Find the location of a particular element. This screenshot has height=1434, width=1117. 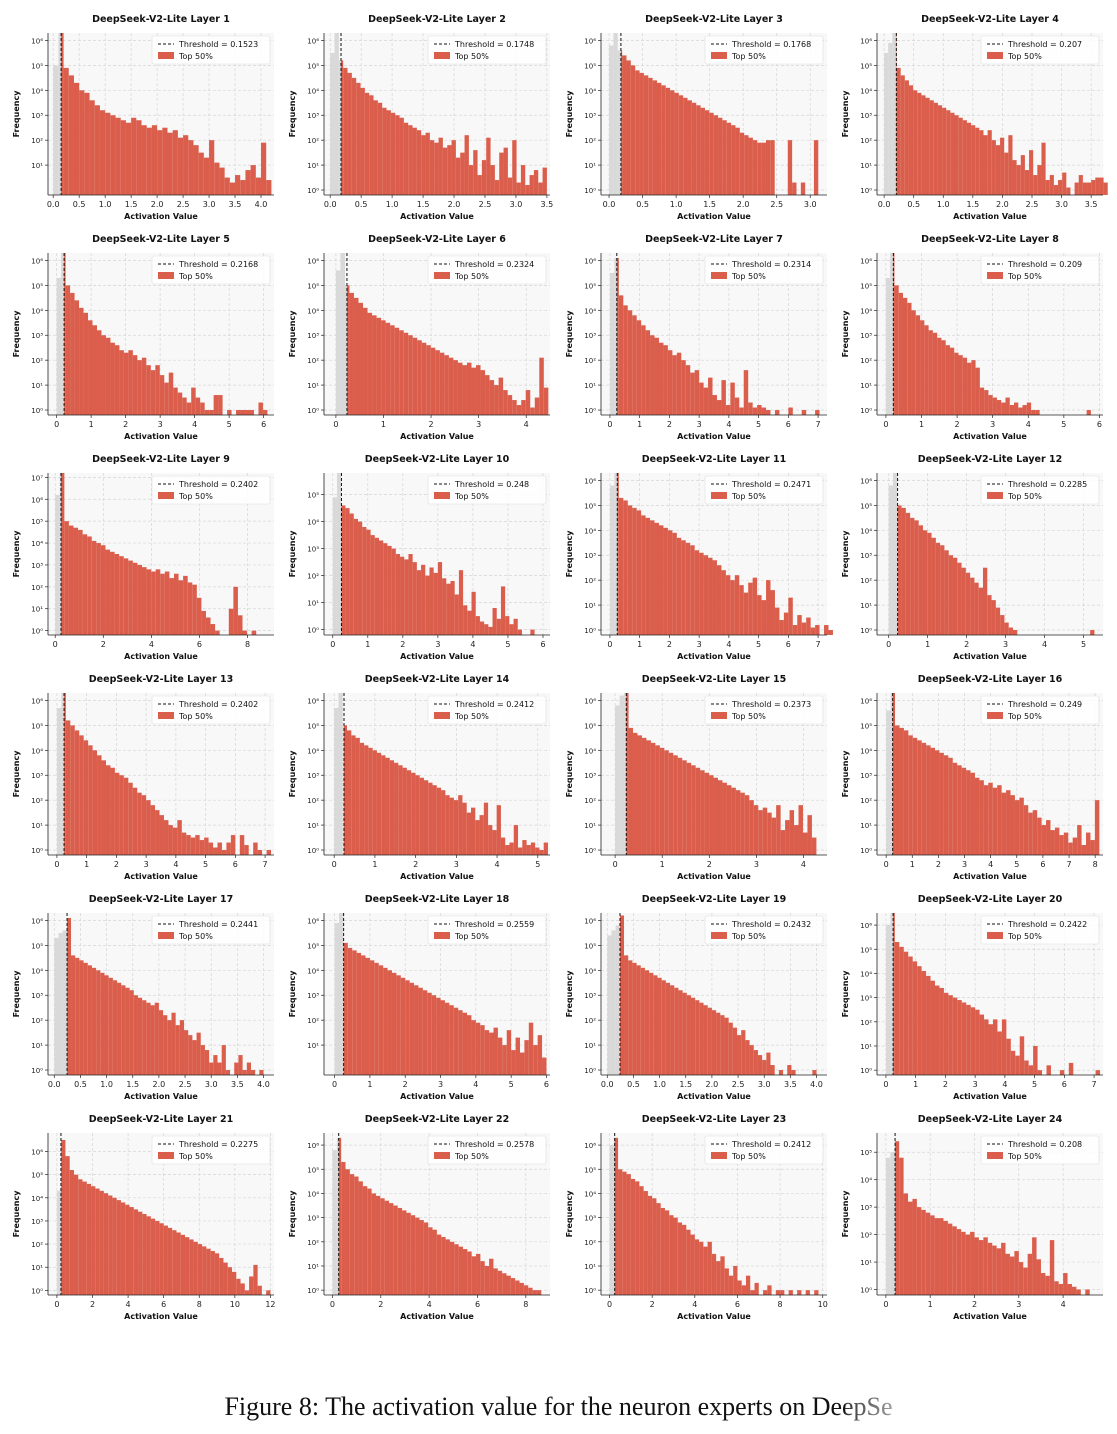

x-axis-label: Activation Value is located at coordinates (437, 876).